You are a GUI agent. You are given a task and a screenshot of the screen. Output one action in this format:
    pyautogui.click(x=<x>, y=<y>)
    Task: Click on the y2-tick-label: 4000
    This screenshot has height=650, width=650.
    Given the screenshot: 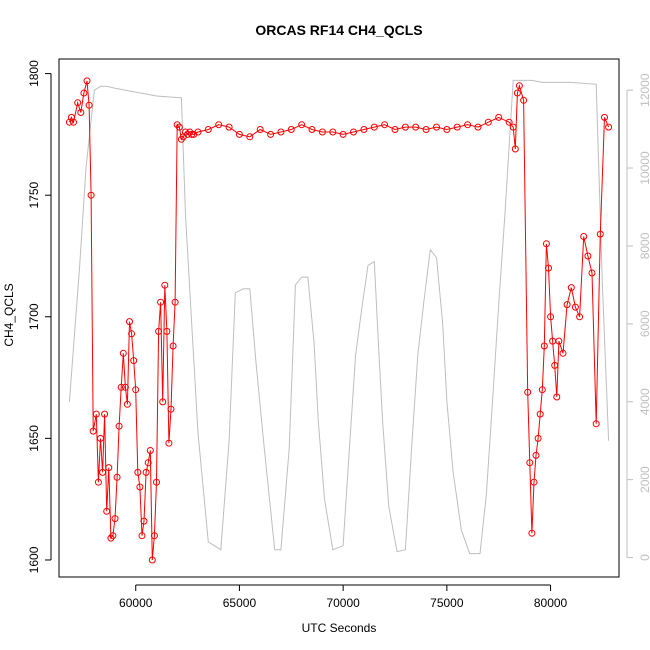 What is the action you would take?
    pyautogui.click(x=644, y=401)
    